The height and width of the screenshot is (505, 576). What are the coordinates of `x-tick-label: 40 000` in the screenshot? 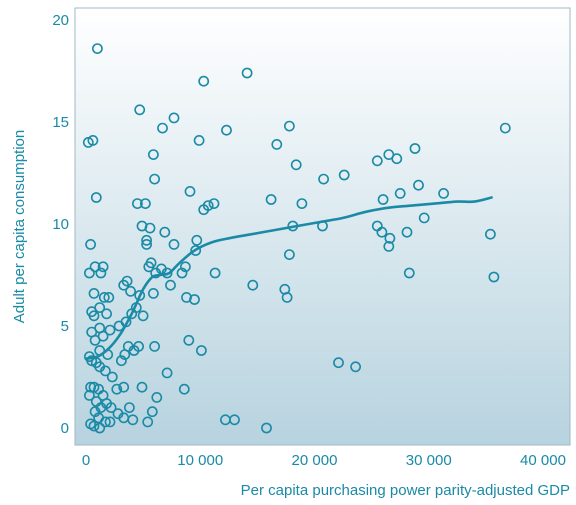 It's located at (543, 460).